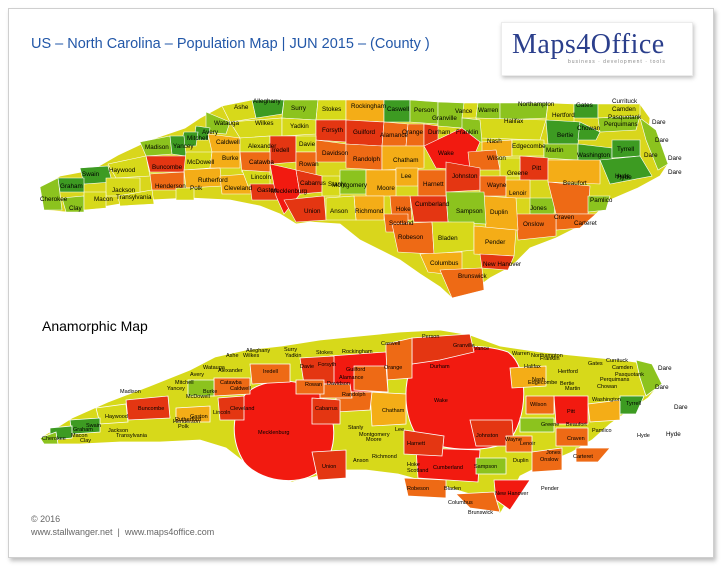 This screenshot has width=724, height=568. What do you see at coordinates (617, 62) in the screenshot?
I see `logo-tagline: business · development · tools` at bounding box center [617, 62].